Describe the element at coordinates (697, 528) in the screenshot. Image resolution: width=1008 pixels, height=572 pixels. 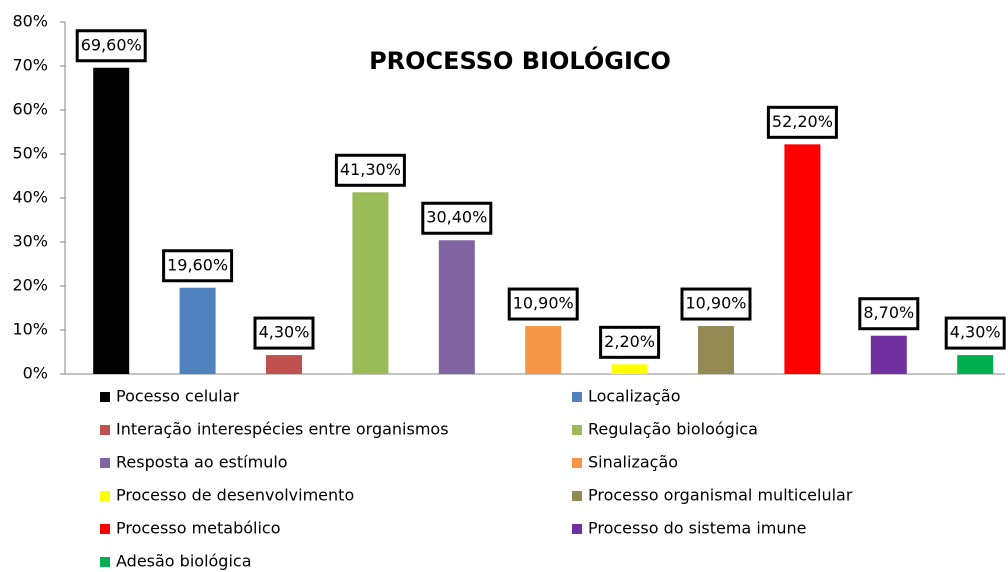
I see `legend-label: Processo do sistema imune` at that location.